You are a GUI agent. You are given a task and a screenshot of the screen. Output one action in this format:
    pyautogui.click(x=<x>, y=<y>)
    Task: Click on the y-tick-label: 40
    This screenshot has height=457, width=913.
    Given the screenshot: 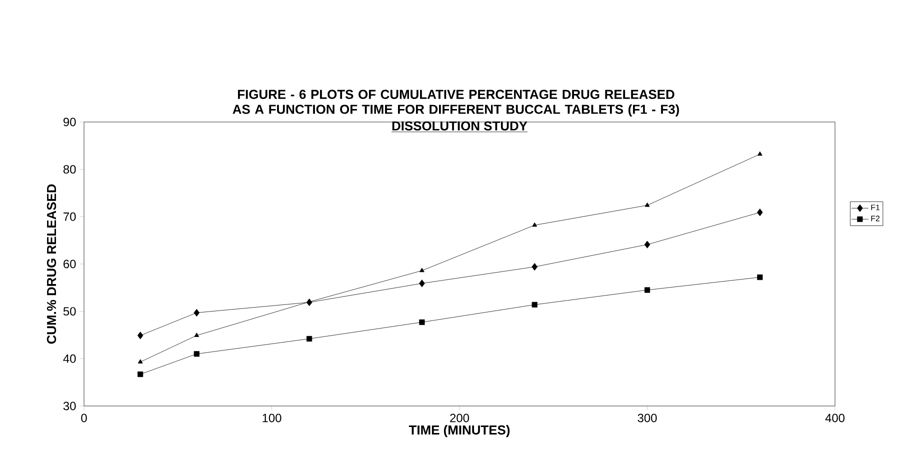 What is the action you would take?
    pyautogui.click(x=69, y=358)
    